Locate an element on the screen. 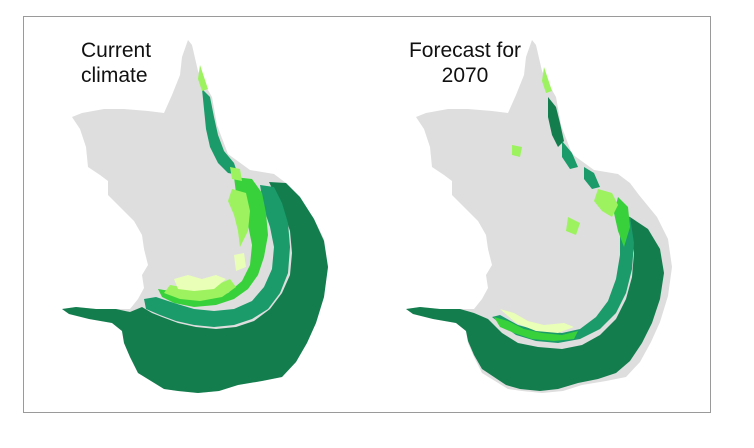 Image resolution: width=754 pixels, height=448 pixels. panel-title-forecast-line2: 2070 is located at coordinates (465, 75).